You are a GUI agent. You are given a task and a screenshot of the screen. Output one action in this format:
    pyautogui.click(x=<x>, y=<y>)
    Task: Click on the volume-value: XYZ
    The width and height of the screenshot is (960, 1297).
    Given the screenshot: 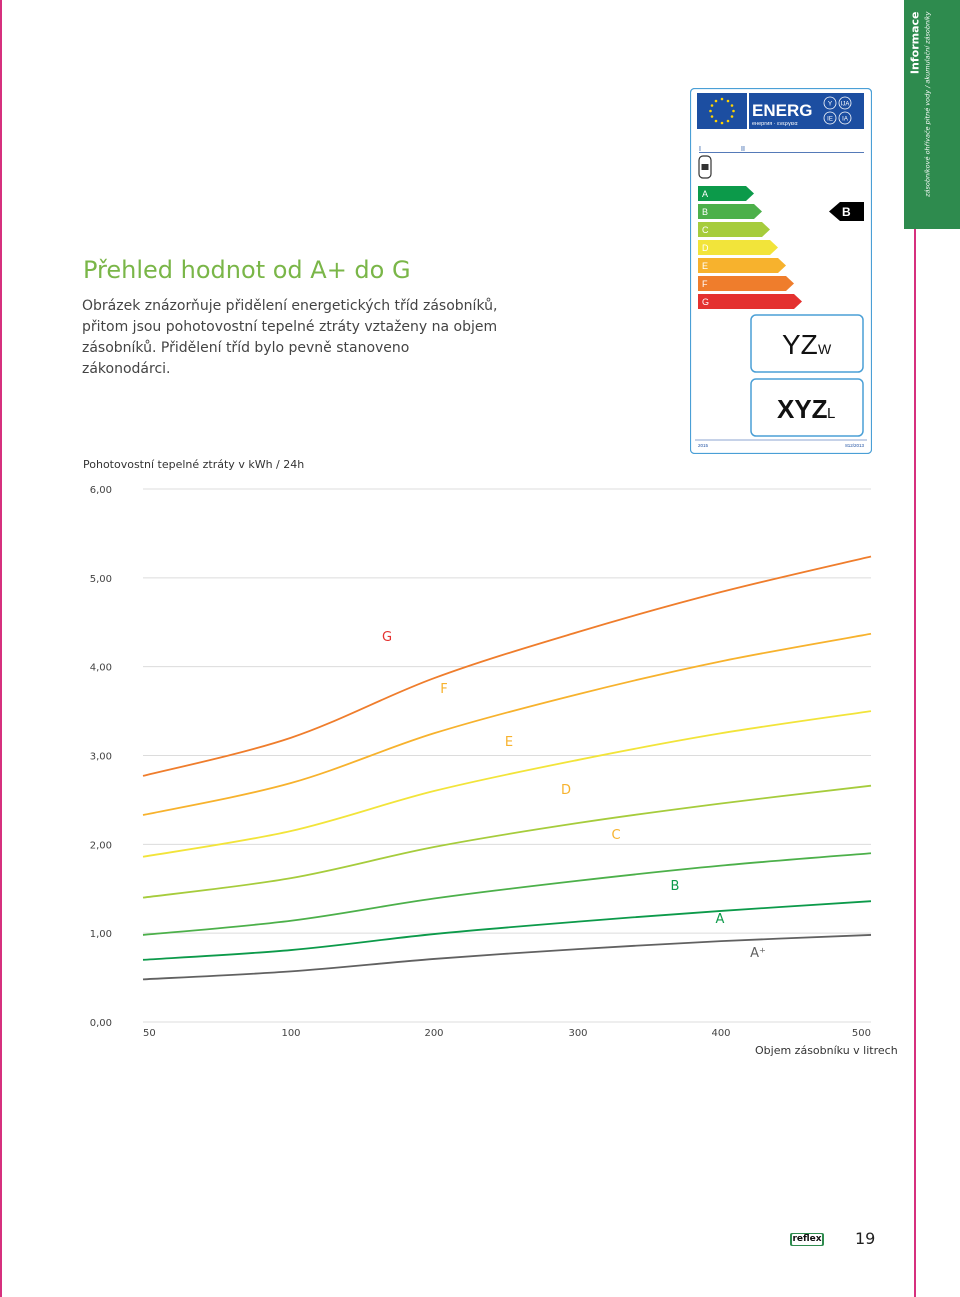 What is the action you would take?
    pyautogui.click(x=802, y=409)
    